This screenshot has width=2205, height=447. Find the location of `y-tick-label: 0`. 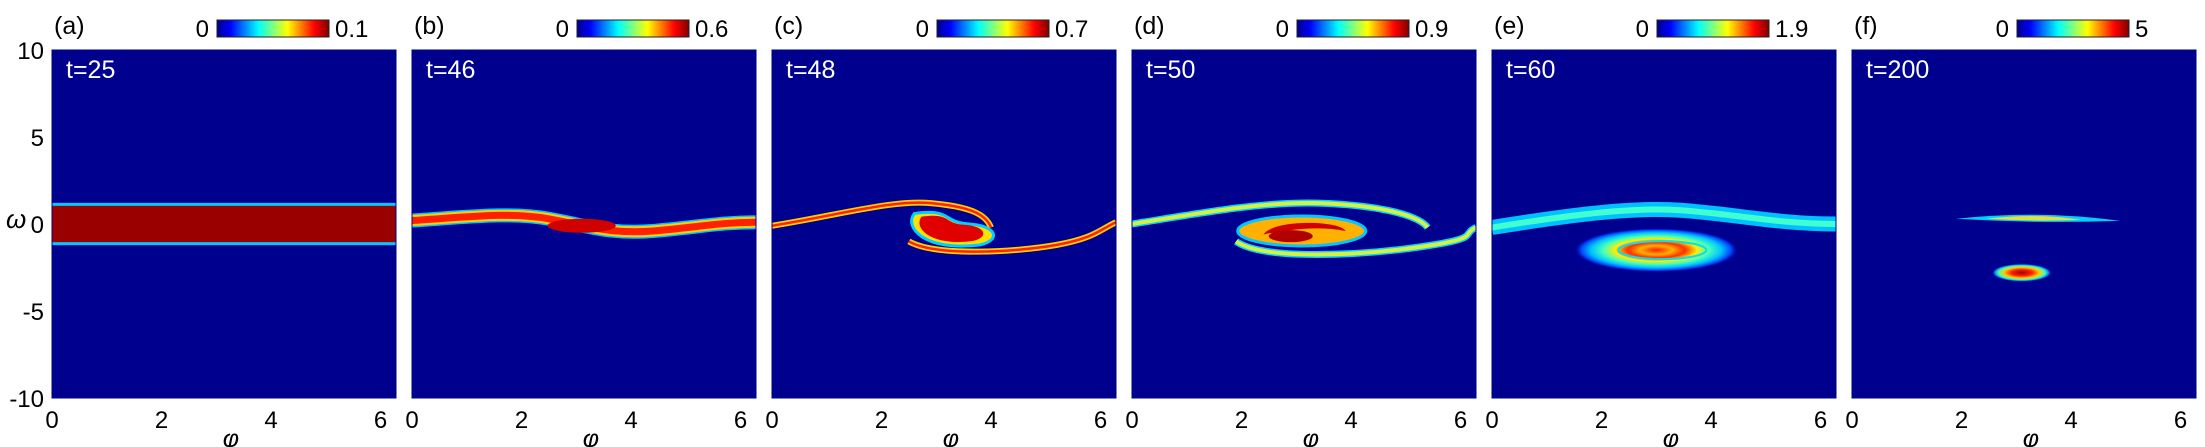

y-tick-label: 0 is located at coordinates (37, 225).